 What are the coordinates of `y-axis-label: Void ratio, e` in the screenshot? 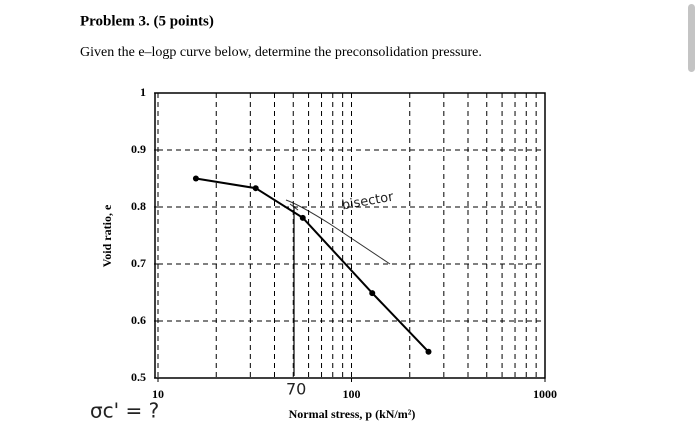 It's located at (107, 235).